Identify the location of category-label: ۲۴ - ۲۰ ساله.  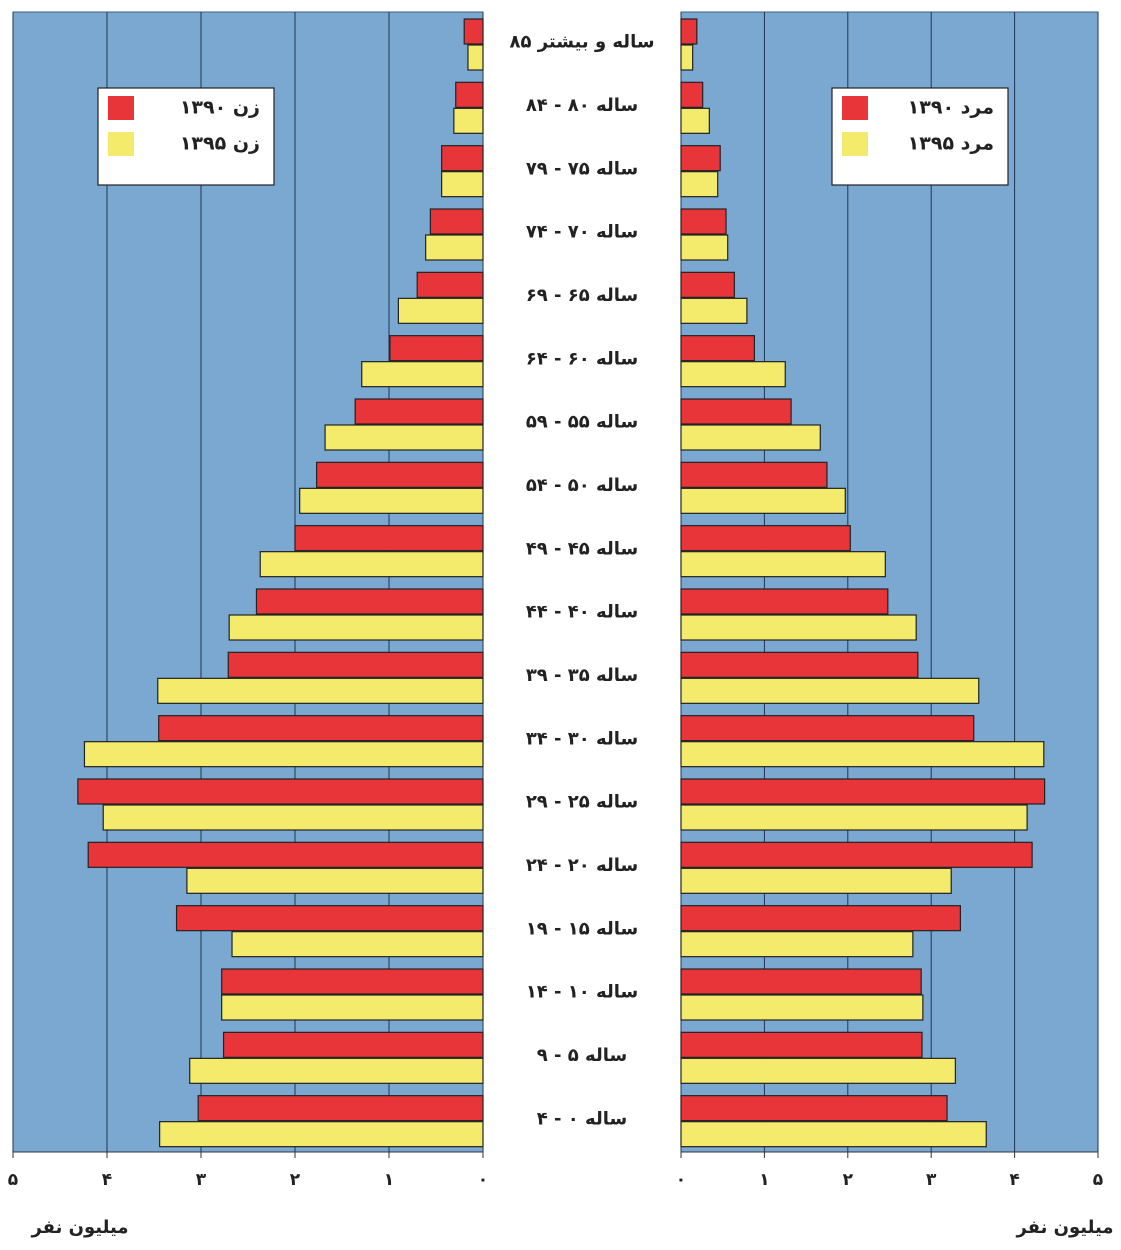
(582, 865).